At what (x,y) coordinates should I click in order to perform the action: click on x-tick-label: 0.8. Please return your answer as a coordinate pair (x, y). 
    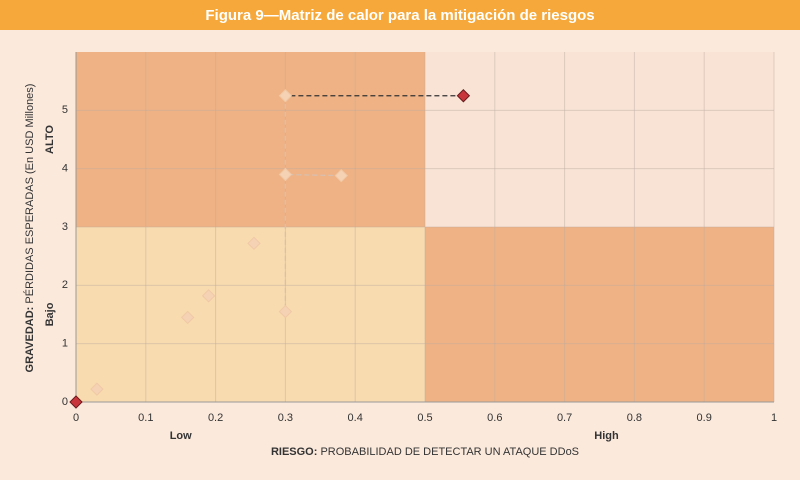
    Looking at the image, I should click on (634, 418).